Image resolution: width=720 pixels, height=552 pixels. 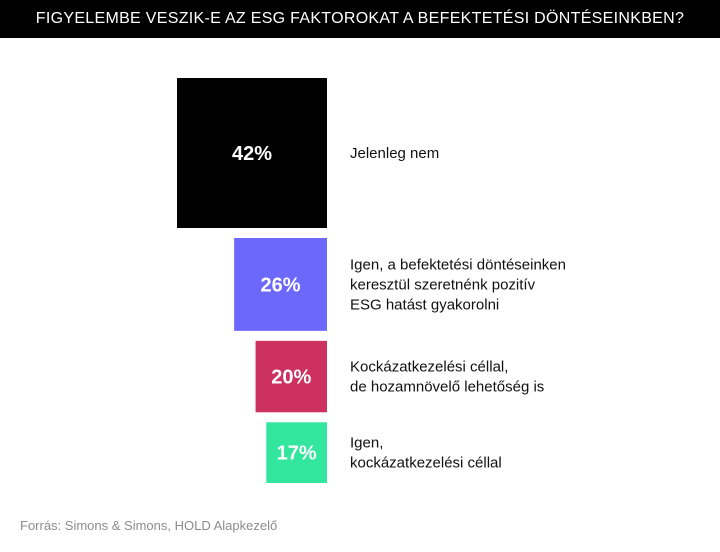 I want to click on category-label-line: de hozamnövelő lehetőség is, so click(x=447, y=387).